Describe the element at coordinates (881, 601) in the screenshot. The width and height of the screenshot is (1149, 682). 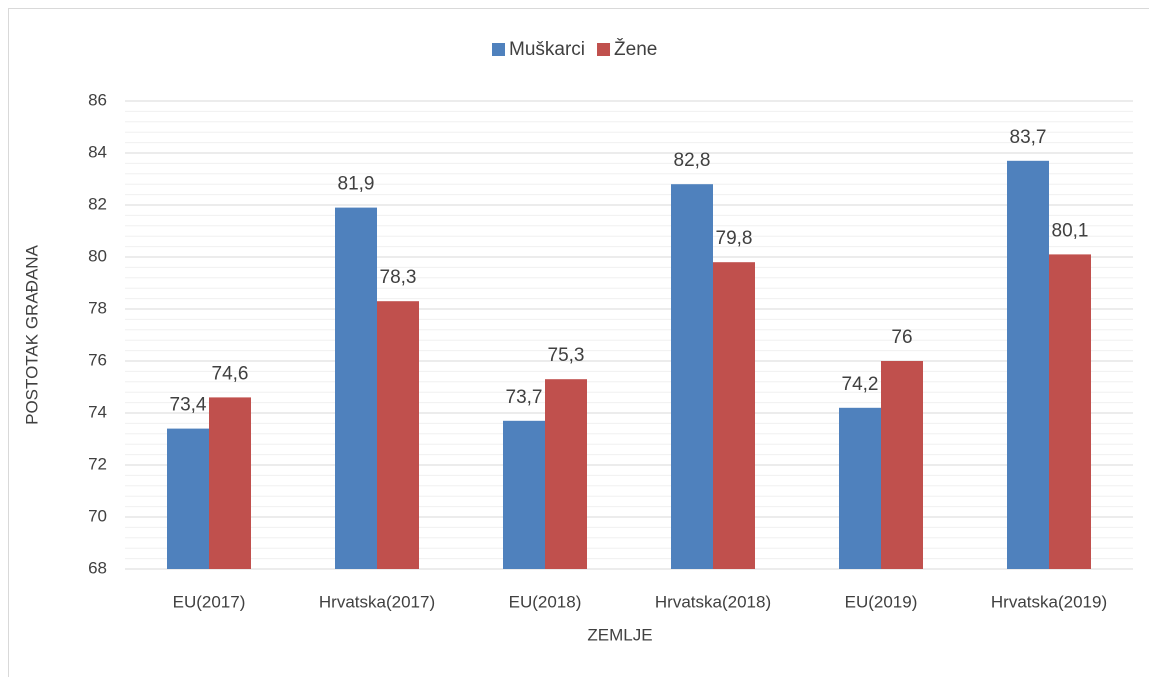
I see `x-tick-label: EU(2019)` at that location.